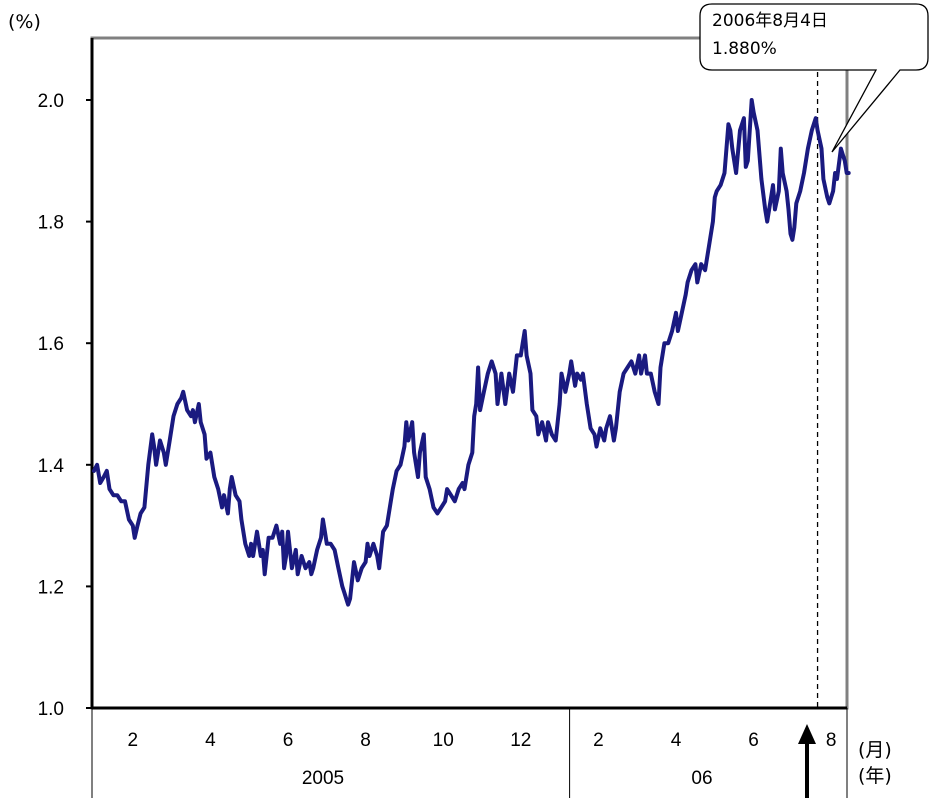  What do you see at coordinates (65, 405) in the screenshot?
I see `y-axis: 1.0 1.2 1.4 1.6 1.8 2.0` at bounding box center [65, 405].